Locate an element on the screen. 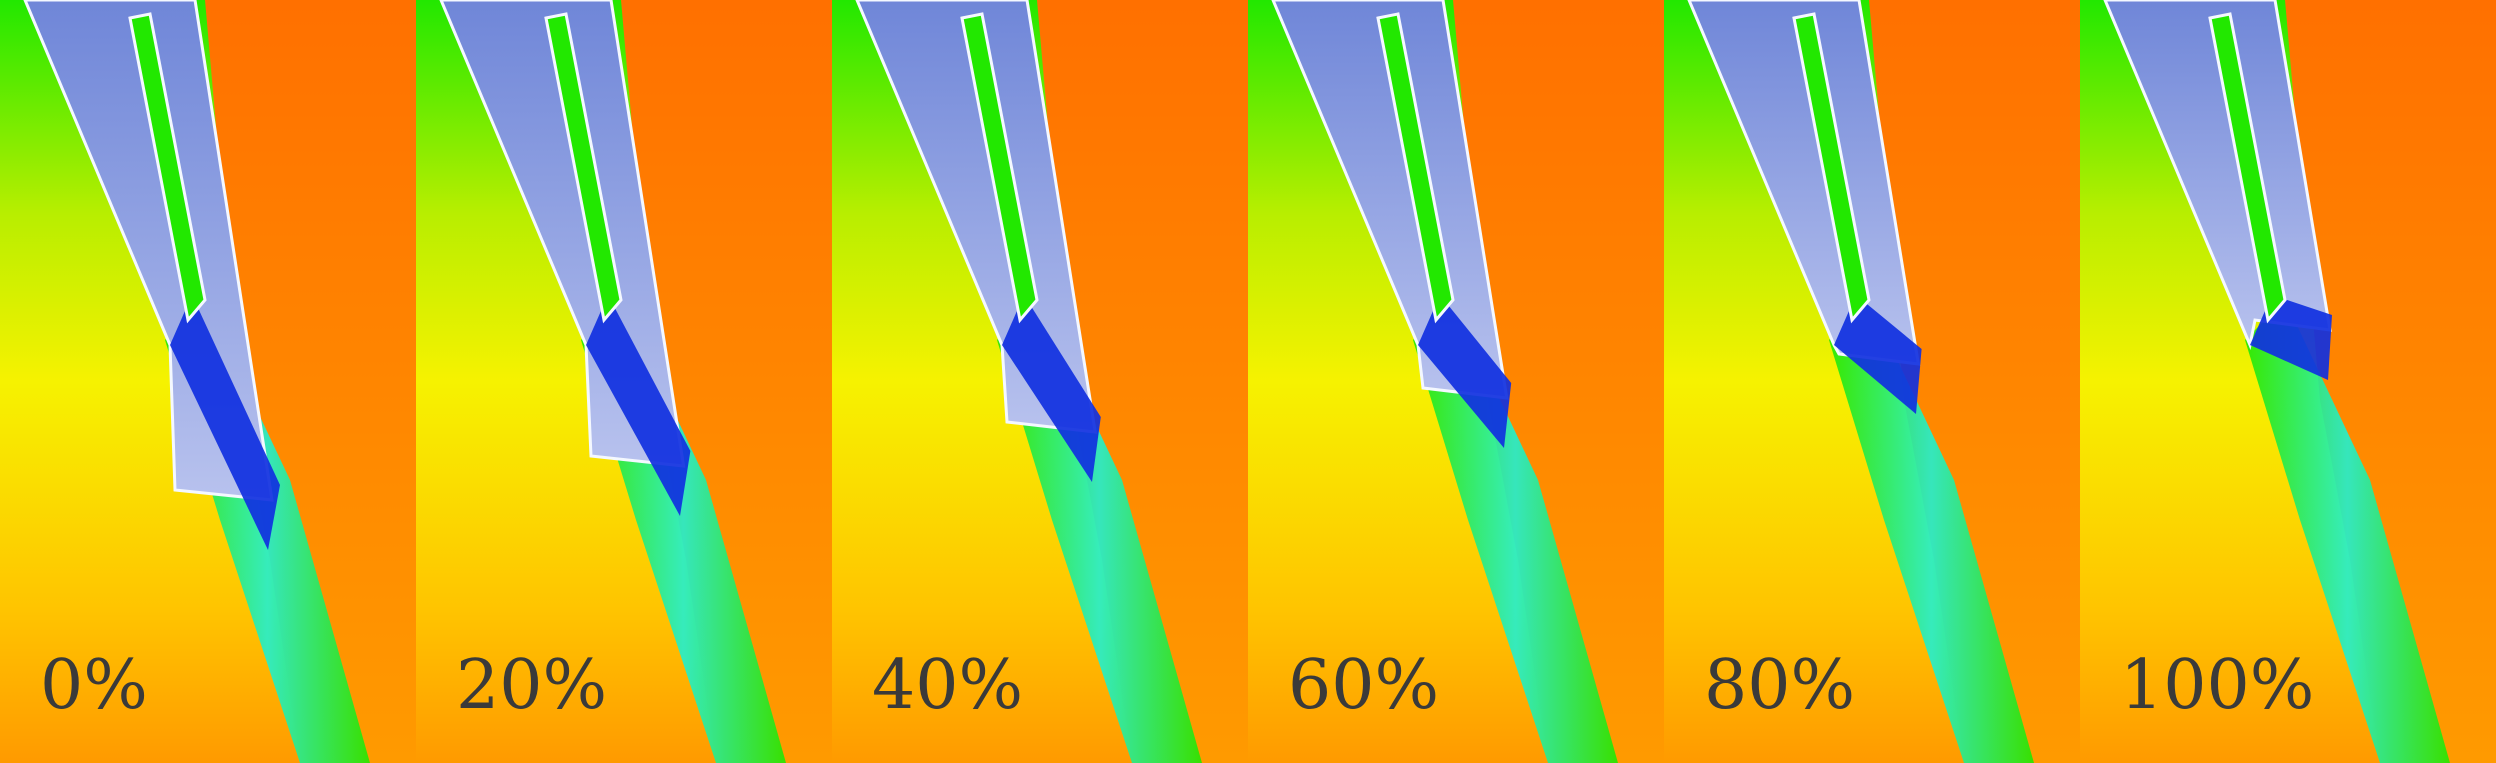 This screenshot has width=2496, height=763. panel-label: 20% is located at coordinates (532, 685).